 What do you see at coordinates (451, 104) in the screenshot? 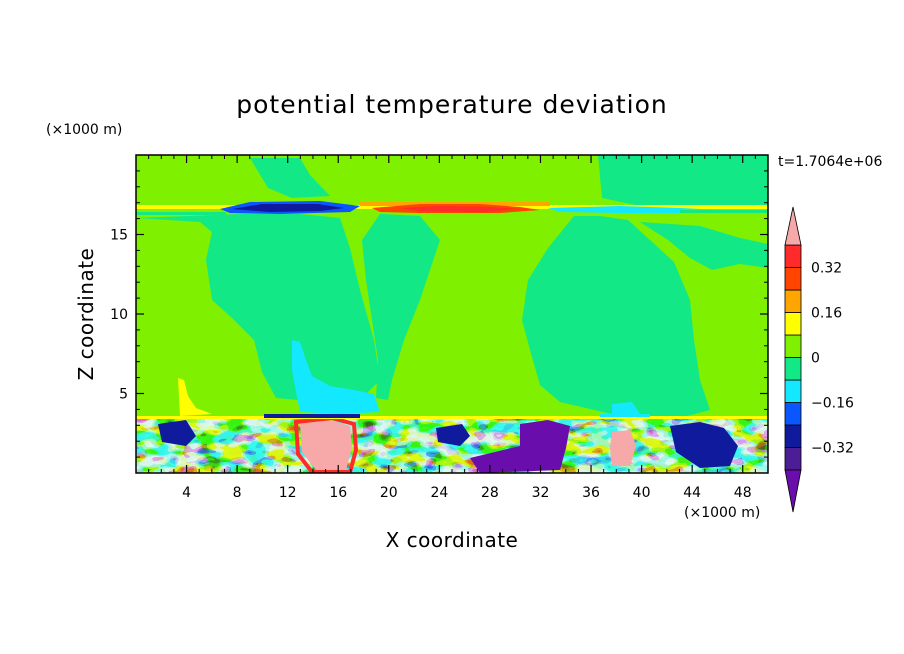
I see `chart-title: potential temperature deviation` at bounding box center [451, 104].